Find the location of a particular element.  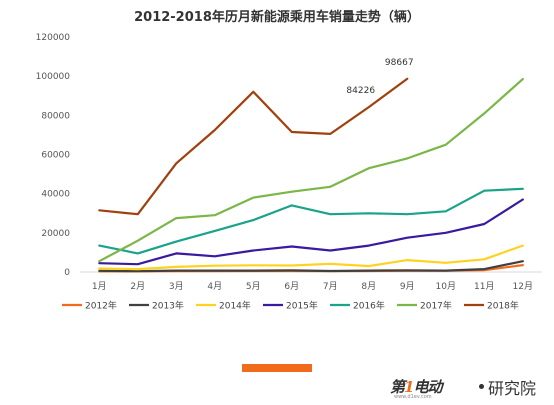

x-tick-label: 5月 is located at coordinates (253, 286).